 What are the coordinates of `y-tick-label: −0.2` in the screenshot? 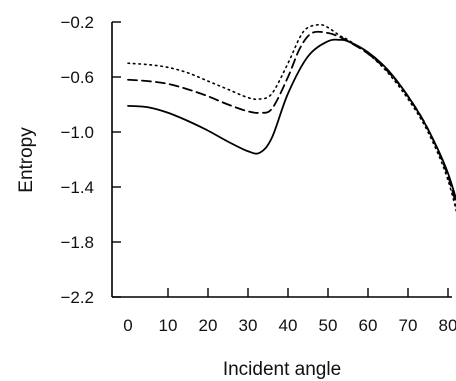 It's located at (77, 22).